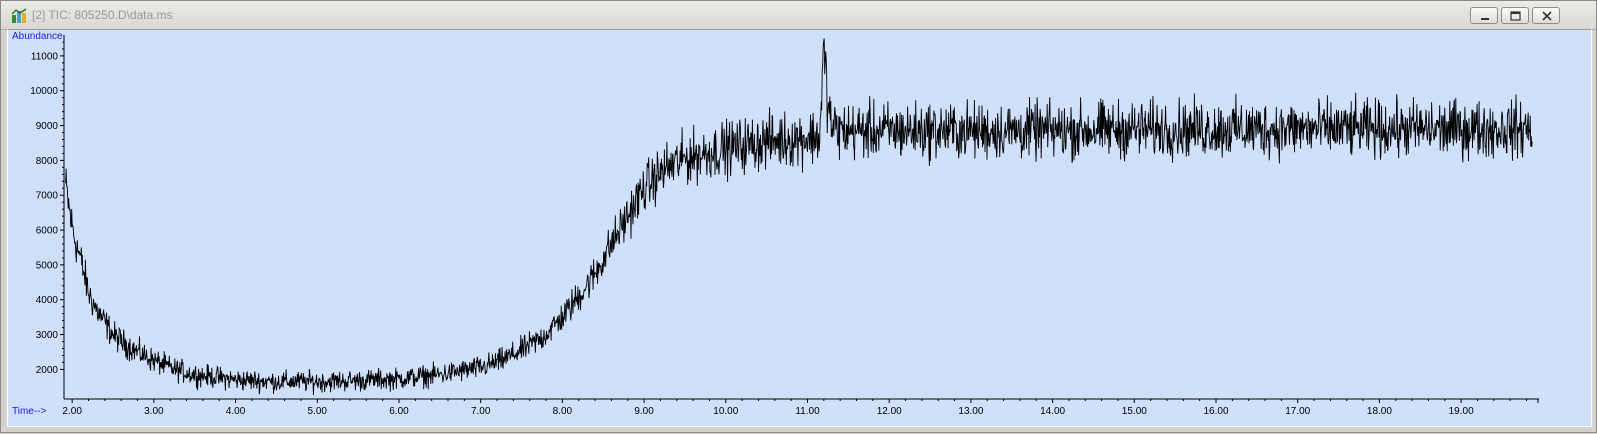 This screenshot has width=1597, height=434. What do you see at coordinates (44, 91) in the screenshot?
I see `y-tick-label: 10000` at bounding box center [44, 91].